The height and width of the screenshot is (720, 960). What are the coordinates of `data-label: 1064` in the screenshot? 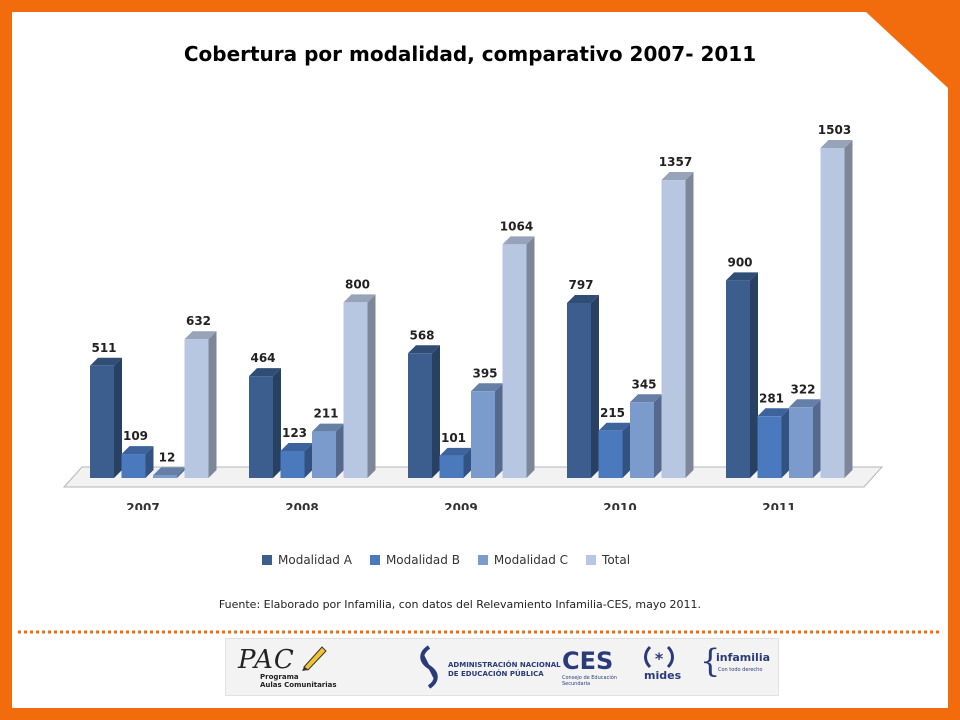 It's located at (516, 226).